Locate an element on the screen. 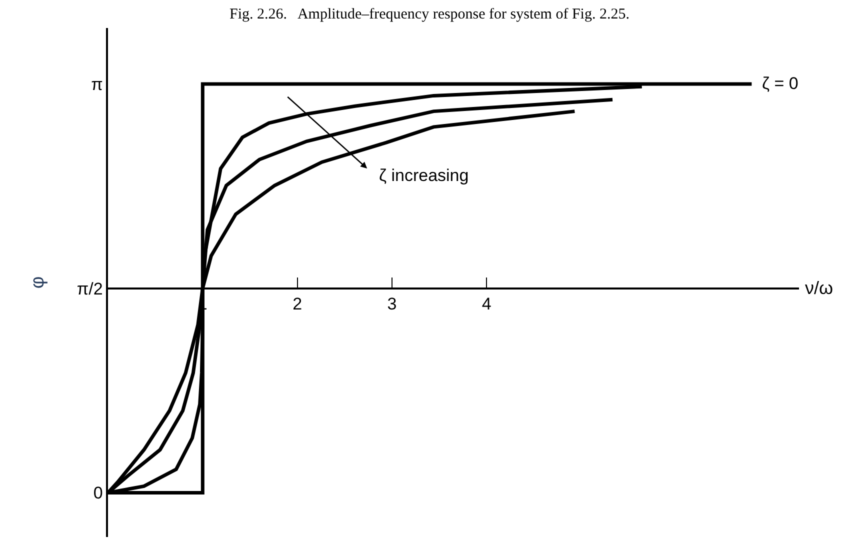  annotation: ζ increasing is located at coordinates (424, 175).